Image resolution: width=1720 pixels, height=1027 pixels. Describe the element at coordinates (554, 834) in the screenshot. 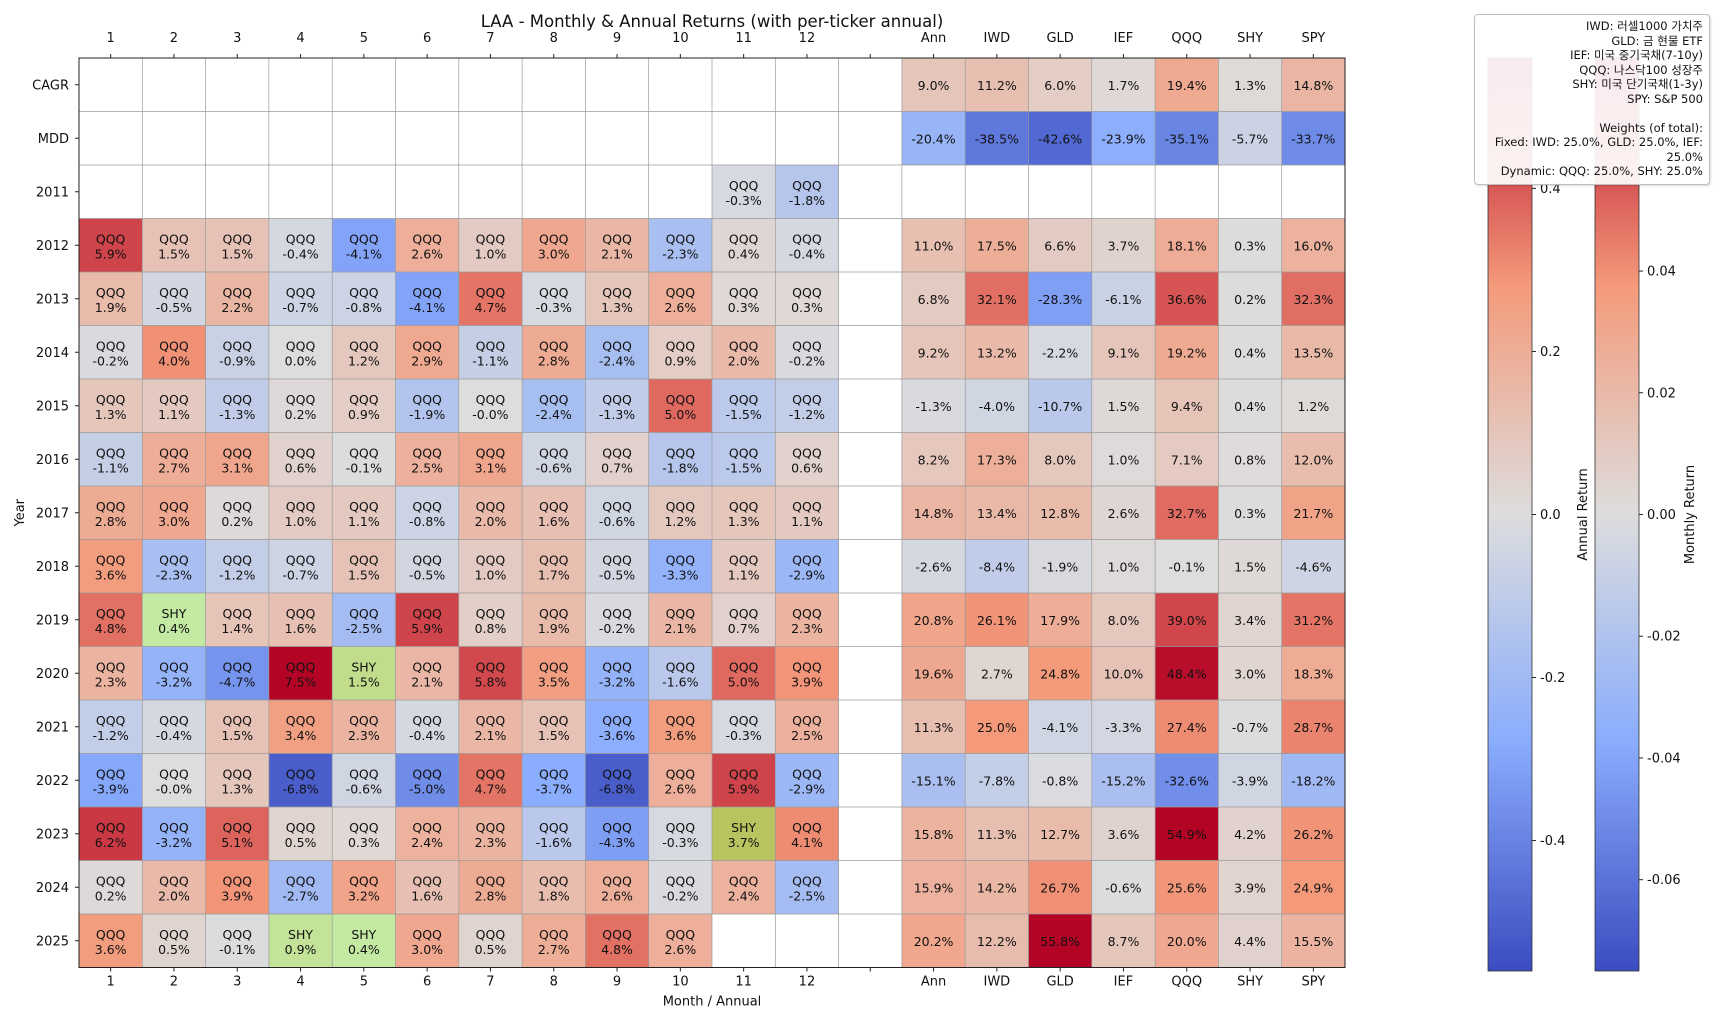

I see `cell-2023-m8` at that location.